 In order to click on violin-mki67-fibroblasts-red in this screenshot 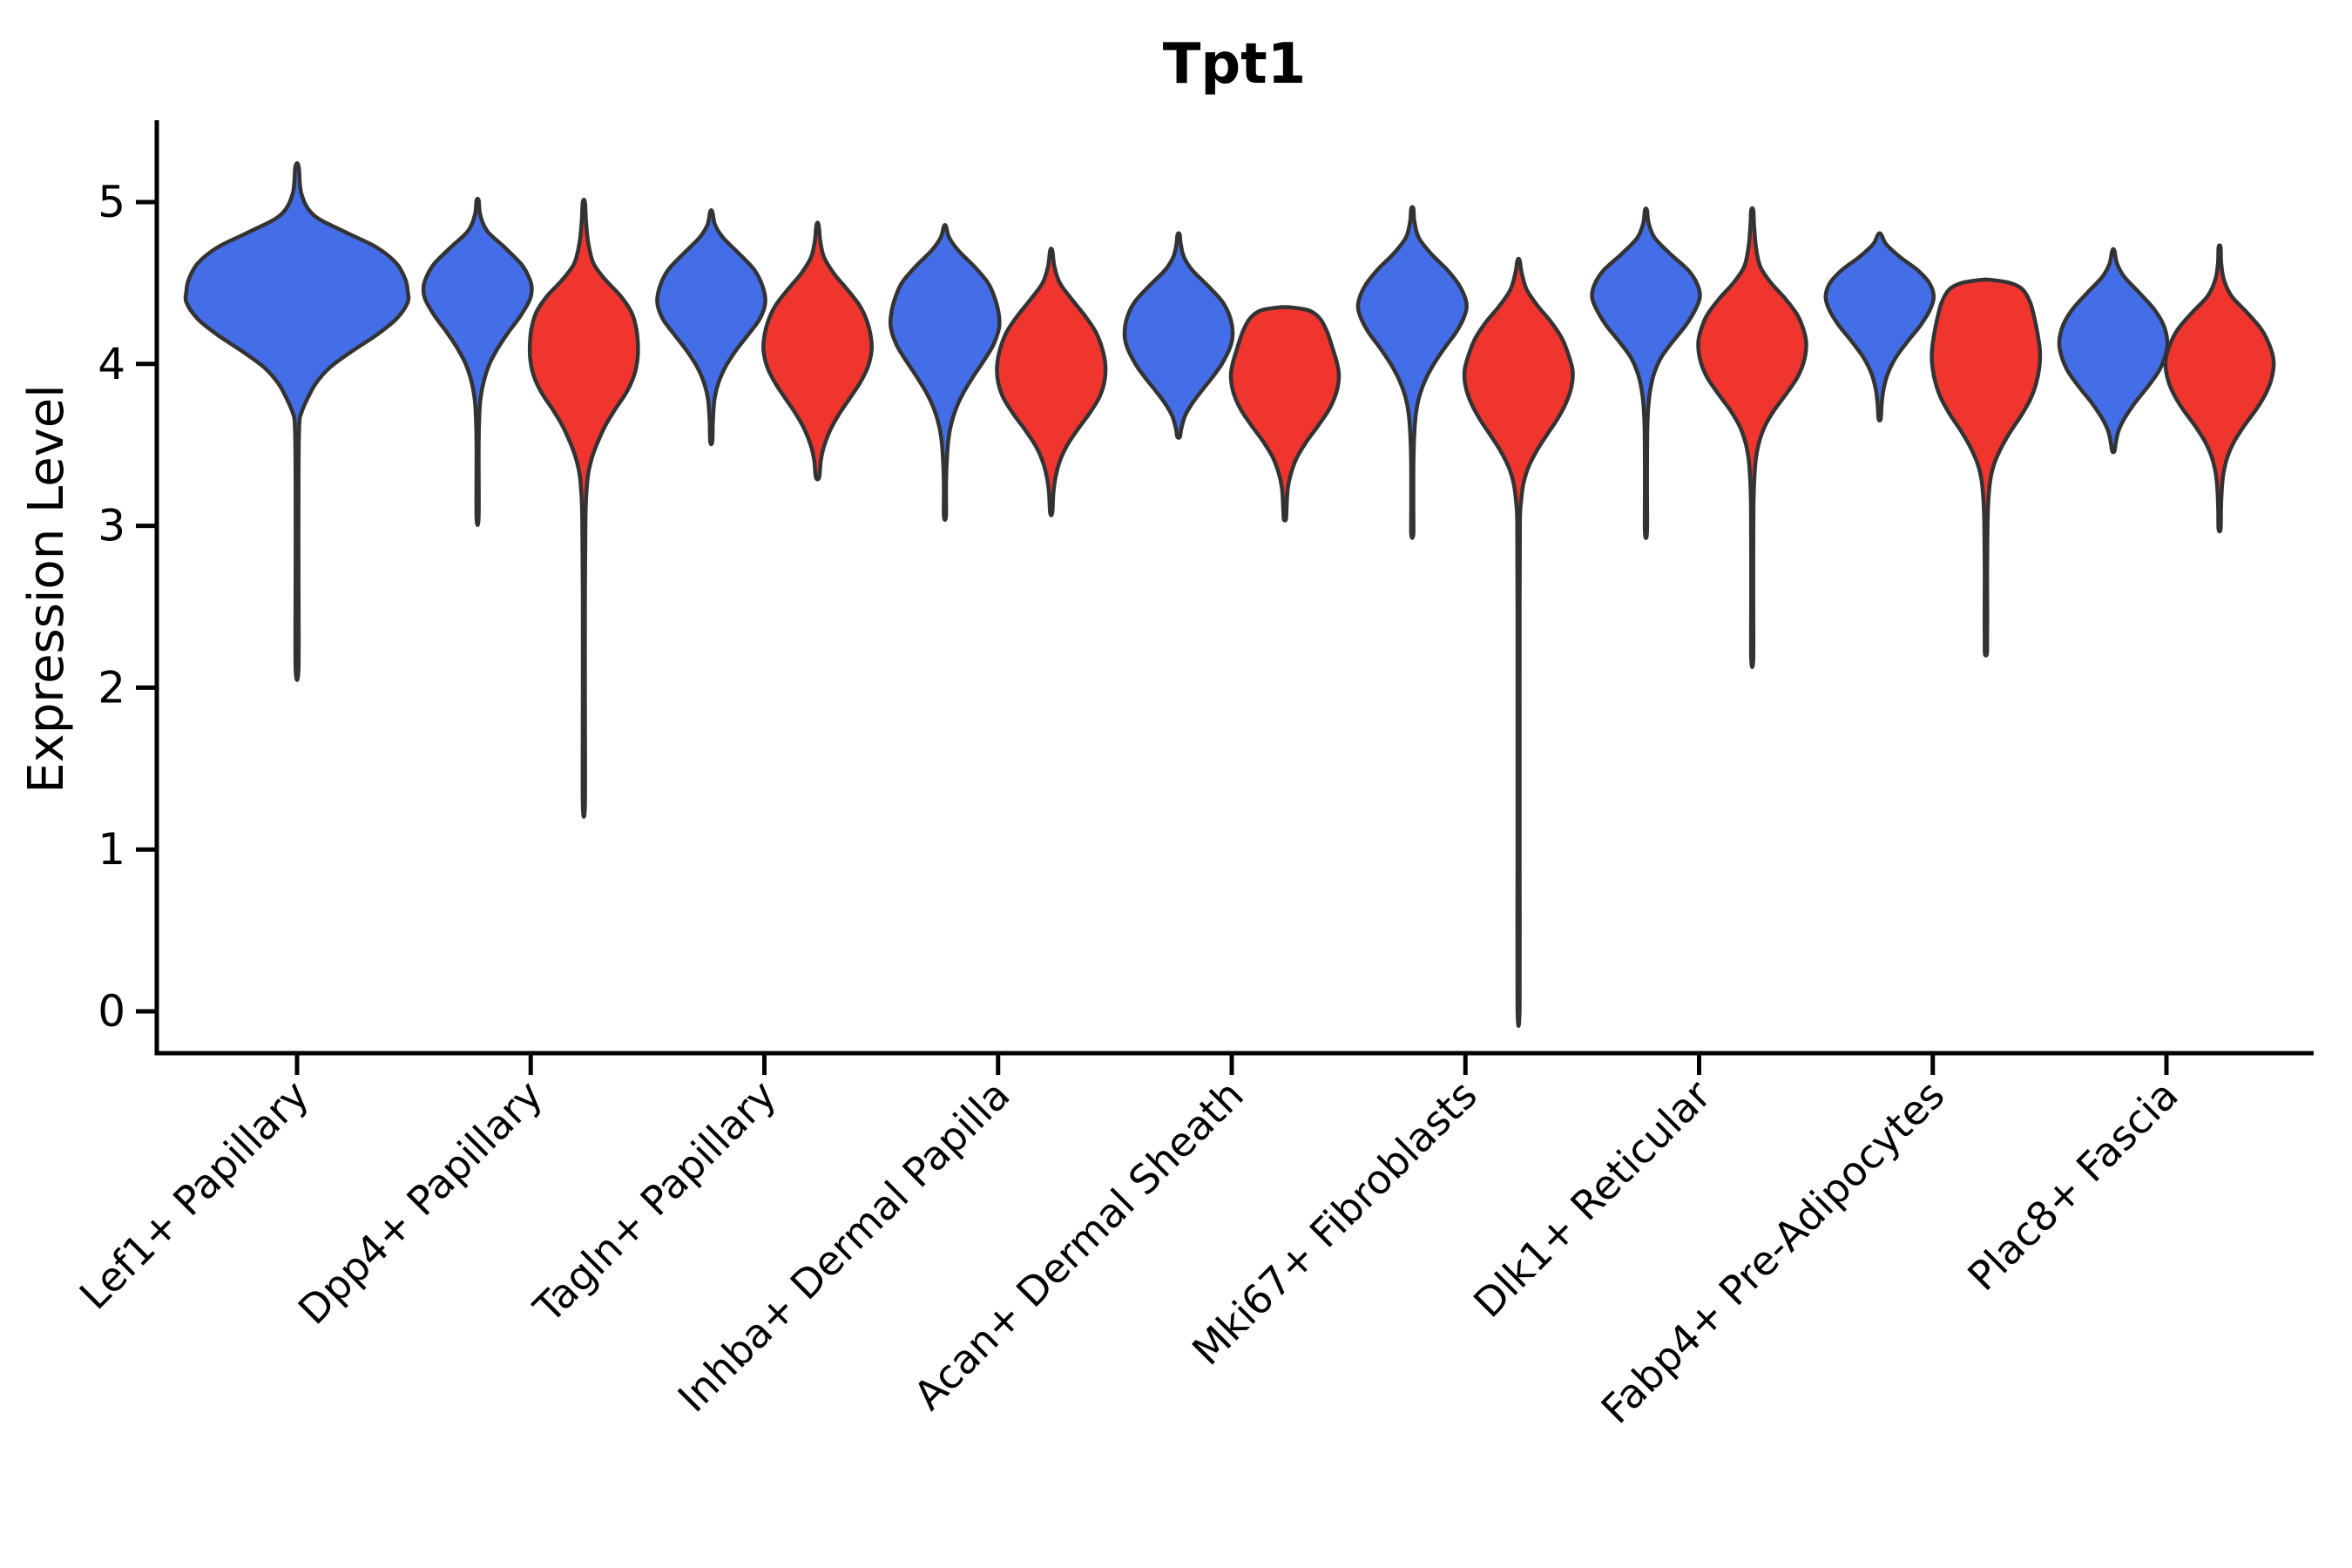, I will do `click(1518, 642)`.